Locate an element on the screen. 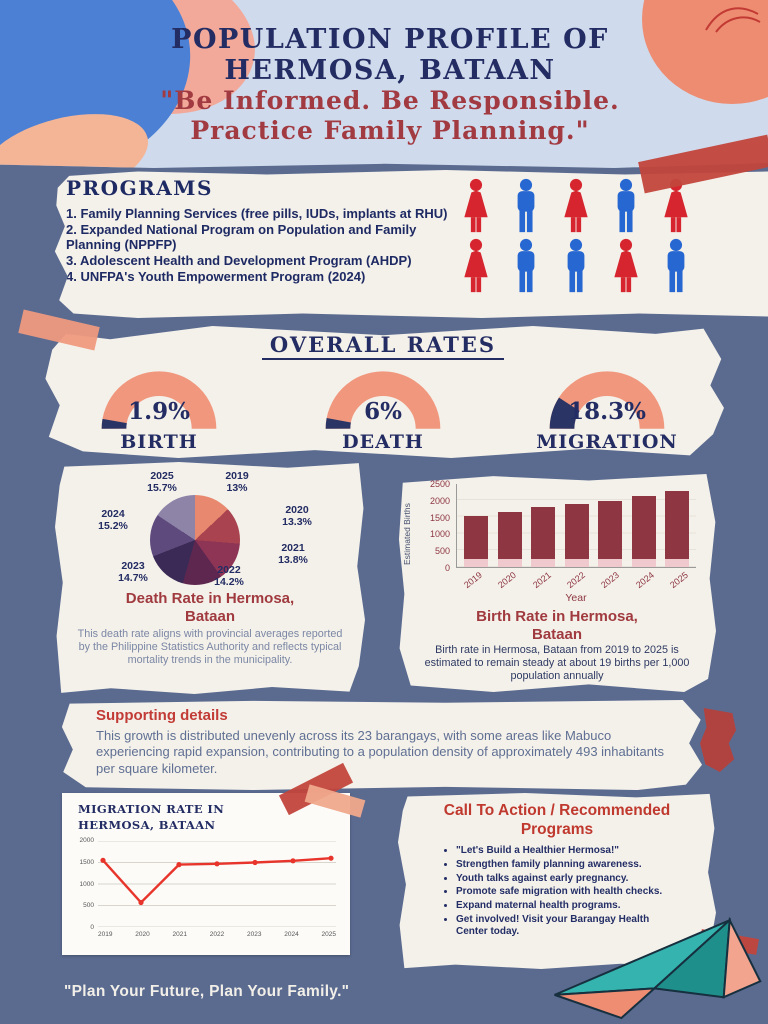 This screenshot has height=1024, width=768. page-title: POPULATION PROFILE OF HERMOSA, BATAAN is located at coordinates (390, 55).